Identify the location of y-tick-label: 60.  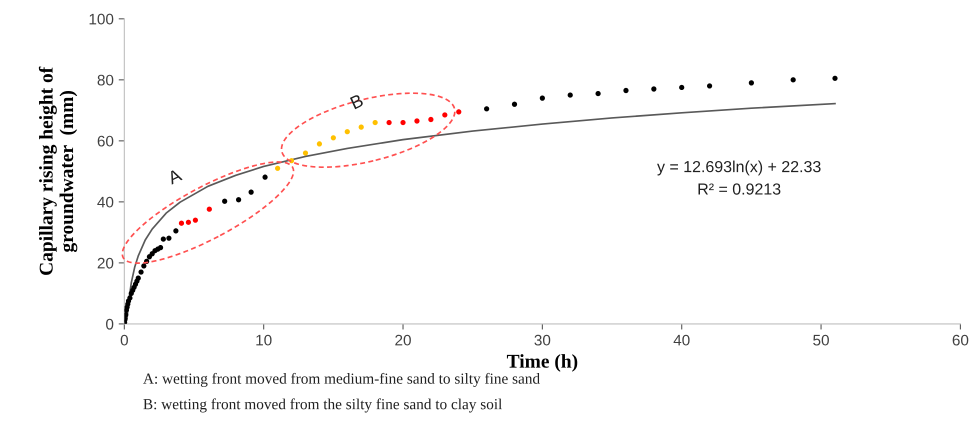
(106, 141).